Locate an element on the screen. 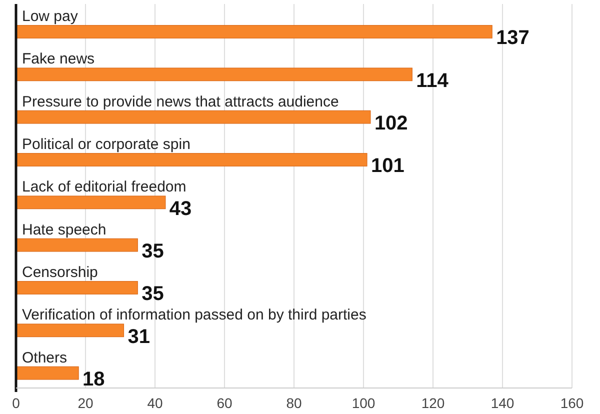 The height and width of the screenshot is (414, 600). data-label: 102 is located at coordinates (391, 123).